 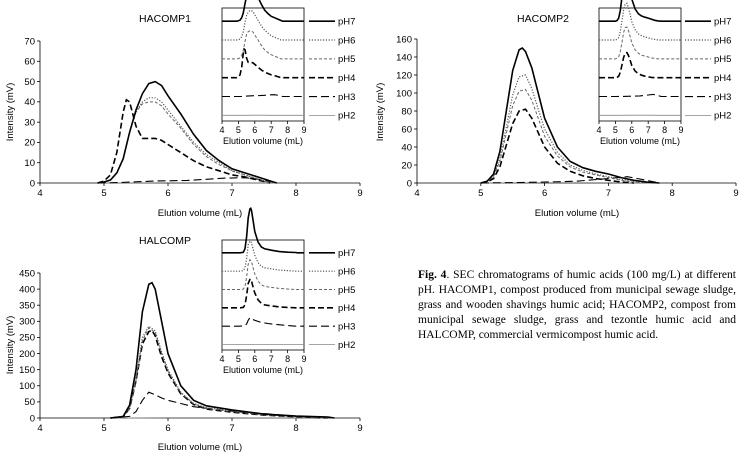 What do you see at coordinates (406, 165) in the screenshot?
I see `y-tick-label: 20` at bounding box center [406, 165].